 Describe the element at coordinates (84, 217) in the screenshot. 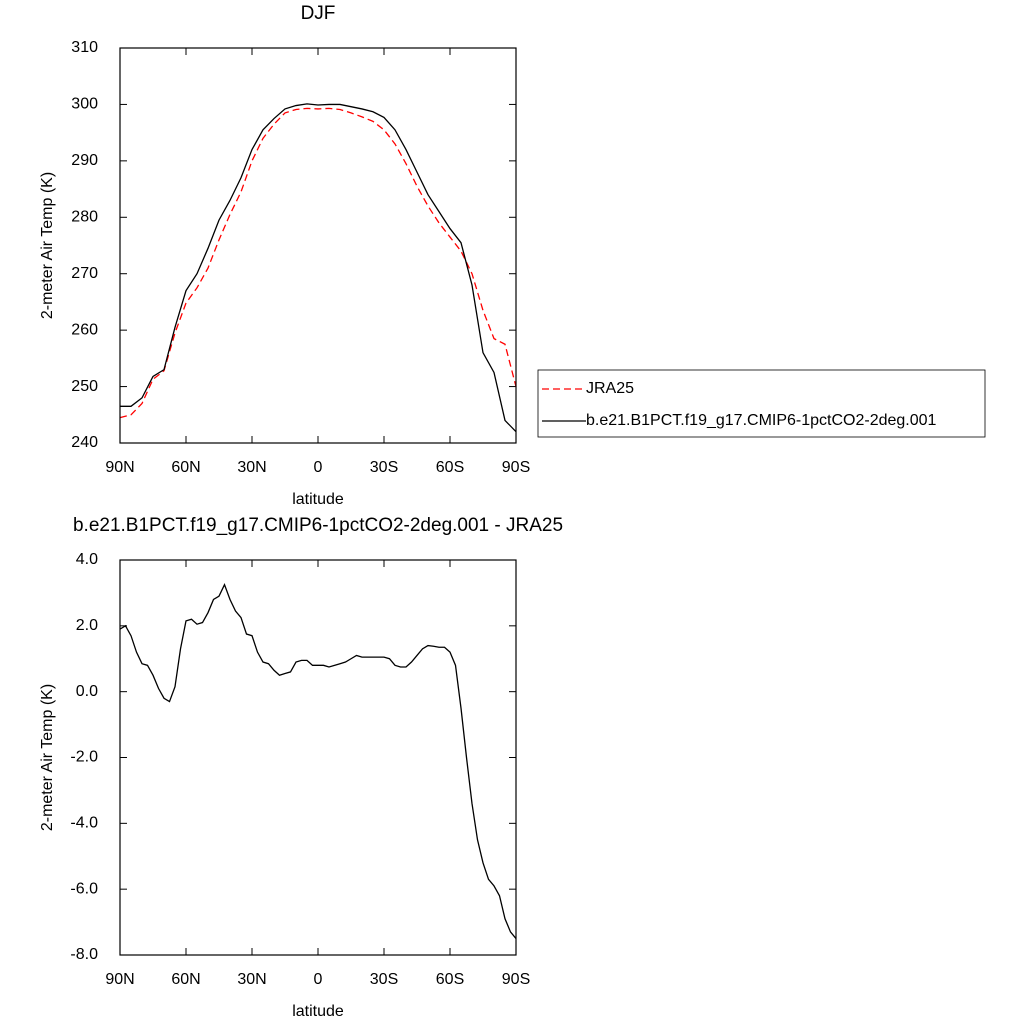

I see `y-tick-label: 280` at that location.